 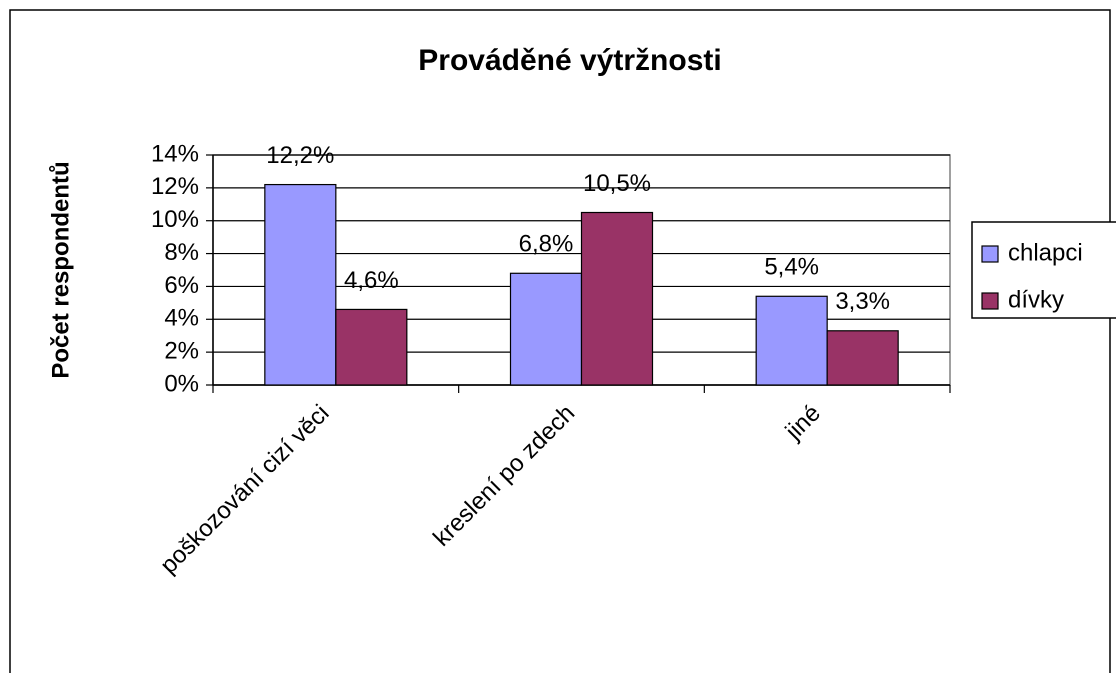 I want to click on y-tick-label: 12%, so click(x=175, y=186).